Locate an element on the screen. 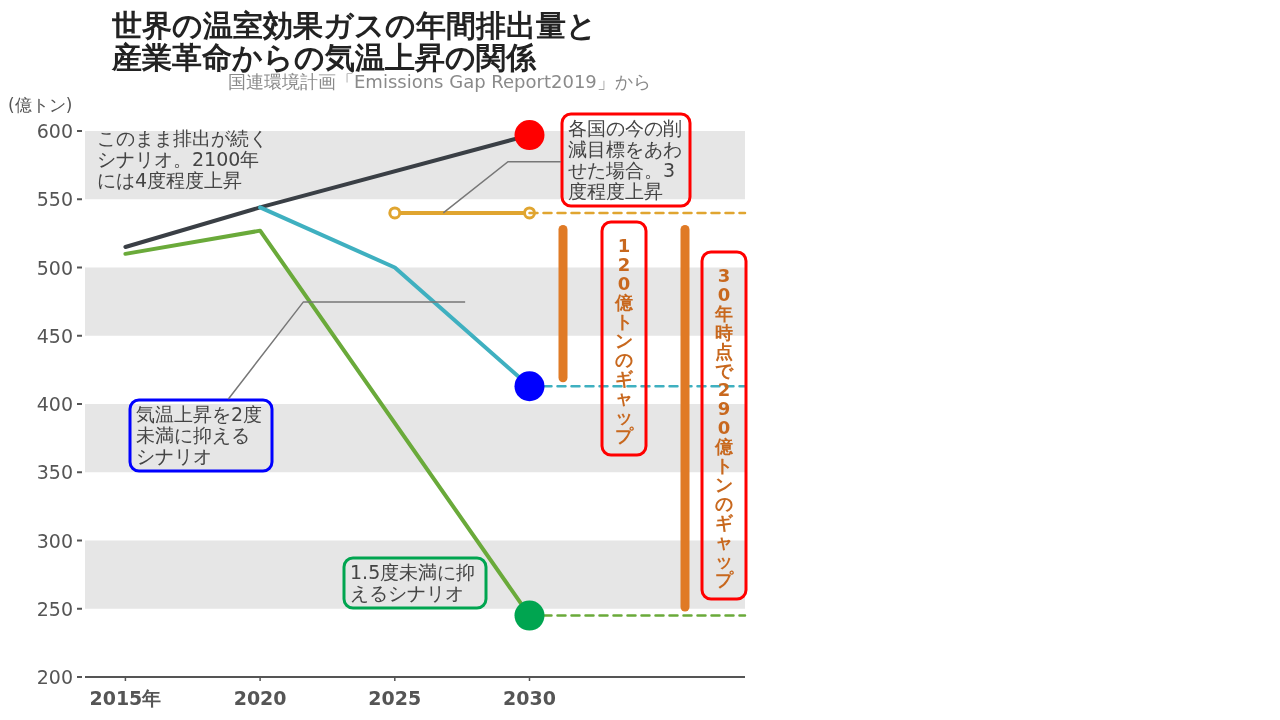 This screenshot has width=1280, height=720. y-tick-label: 550 is located at coordinates (54, 199).